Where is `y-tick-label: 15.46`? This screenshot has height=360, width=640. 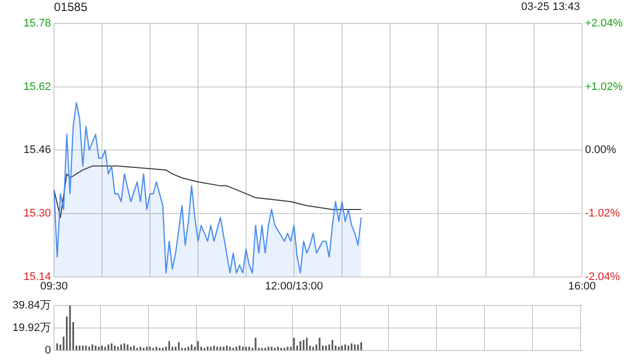
y-tick-label: 15.46 is located at coordinates (37, 150).